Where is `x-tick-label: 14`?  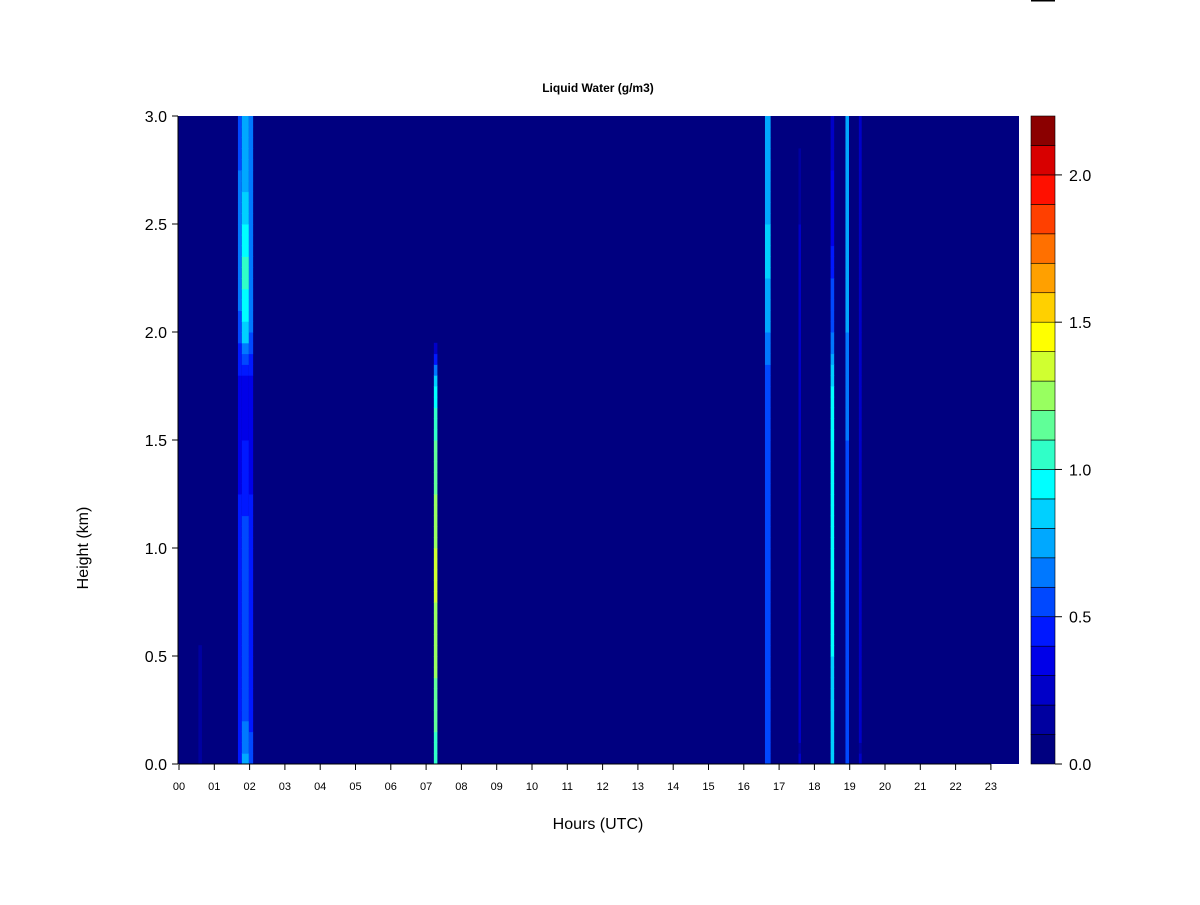 x-tick-label: 14 is located at coordinates (673, 787).